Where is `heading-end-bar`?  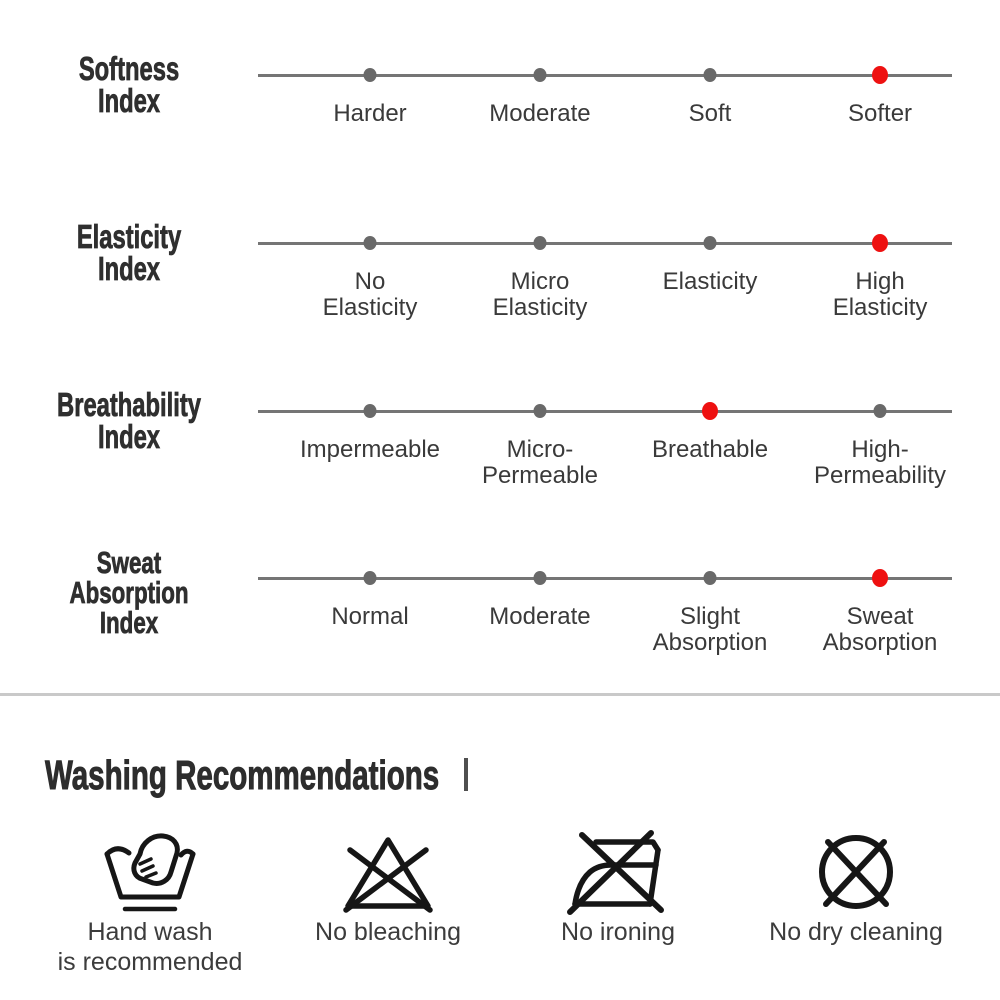 heading-end-bar is located at coordinates (466, 774).